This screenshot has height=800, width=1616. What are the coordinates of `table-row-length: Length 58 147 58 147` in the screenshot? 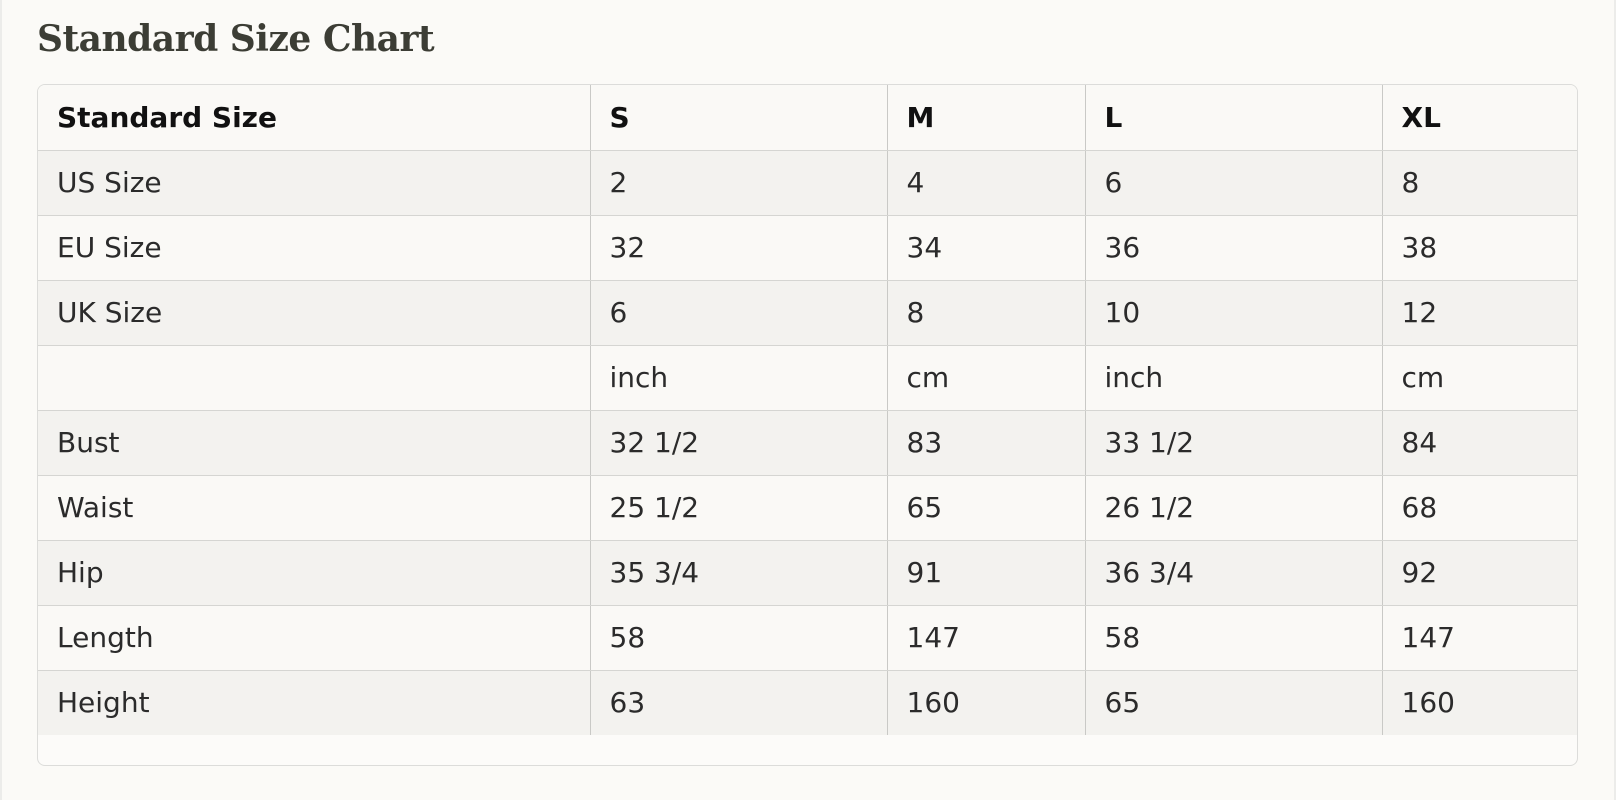 It's located at (807, 638).